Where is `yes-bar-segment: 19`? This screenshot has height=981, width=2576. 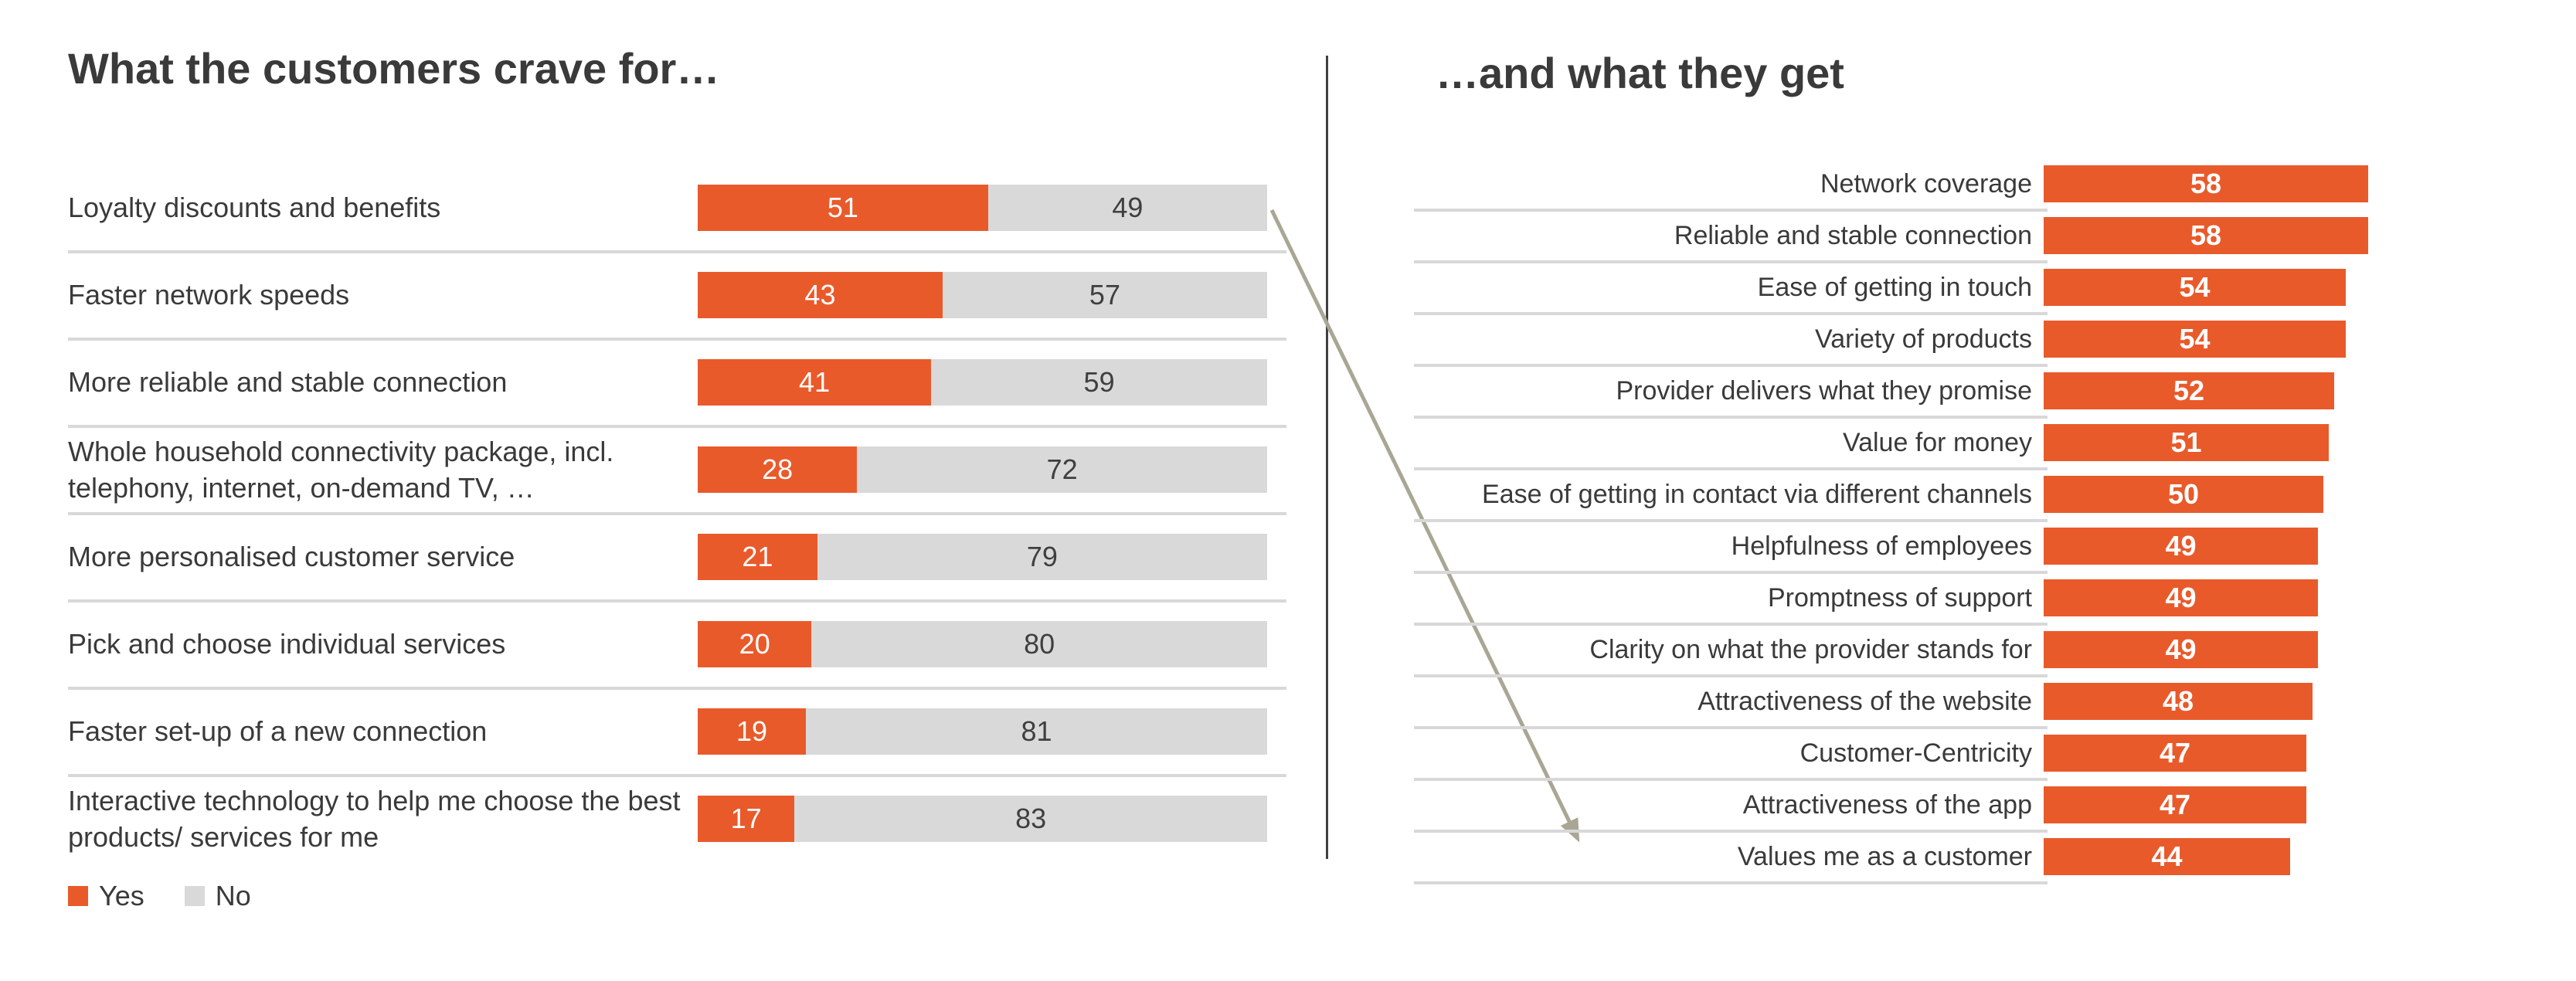
yes-bar-segment: 19 is located at coordinates (752, 731).